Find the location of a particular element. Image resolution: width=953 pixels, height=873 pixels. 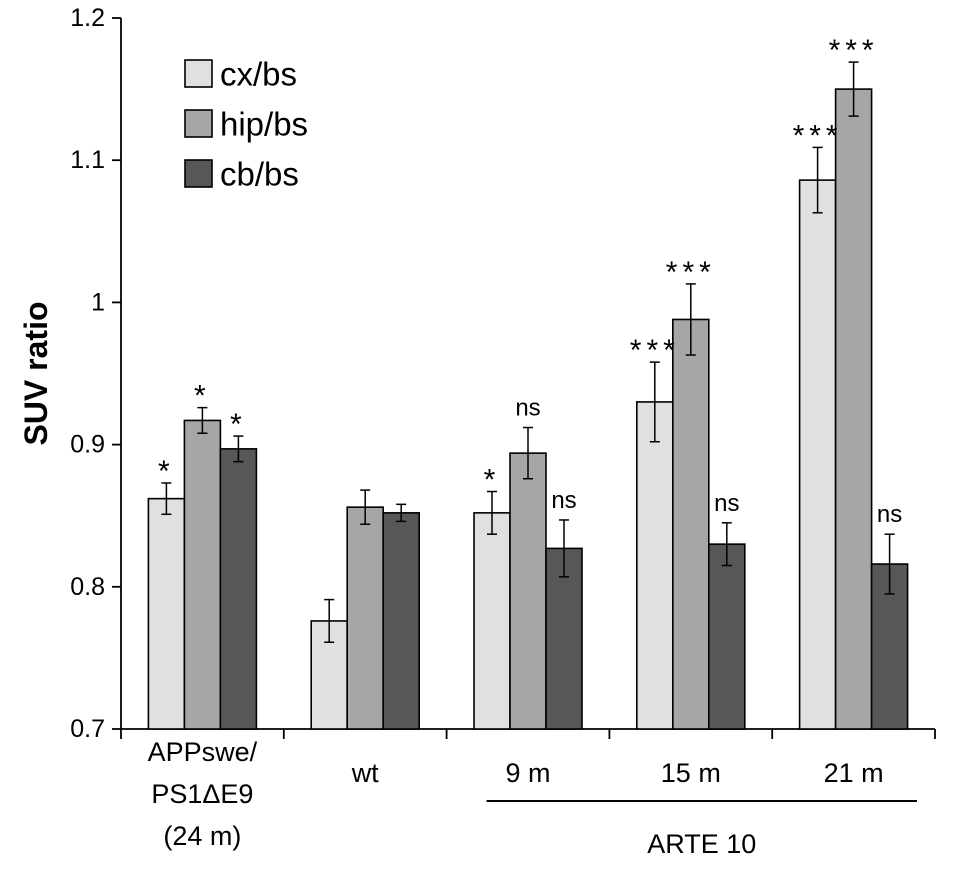

y-tick-label: 0.7 is located at coordinates (87, 729).